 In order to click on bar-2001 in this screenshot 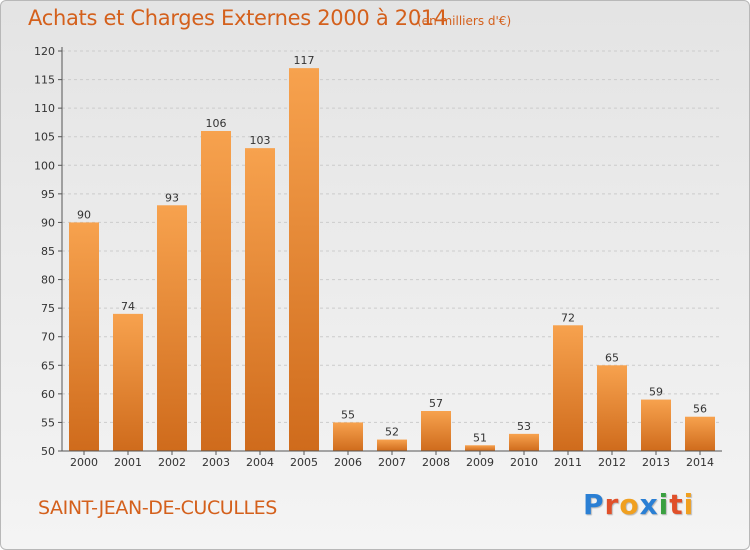, I will do `click(128, 382)`.